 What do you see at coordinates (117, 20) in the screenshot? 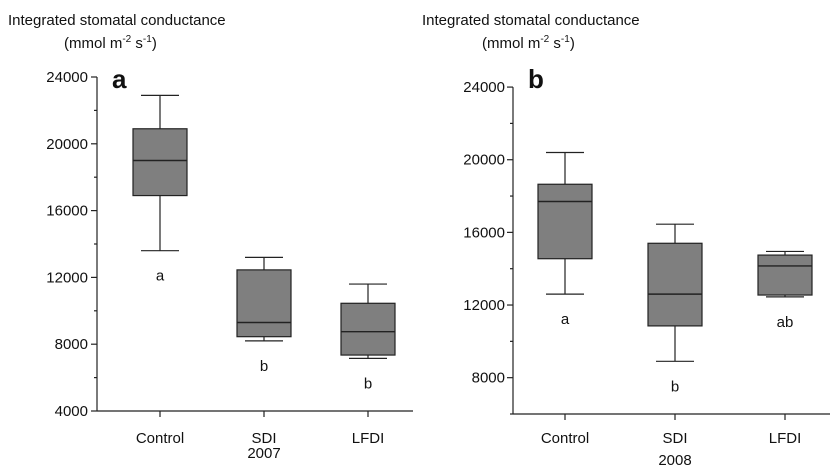
I see `panel-a-ylabel-line1: Integrated stomatal conductance` at bounding box center [117, 20].